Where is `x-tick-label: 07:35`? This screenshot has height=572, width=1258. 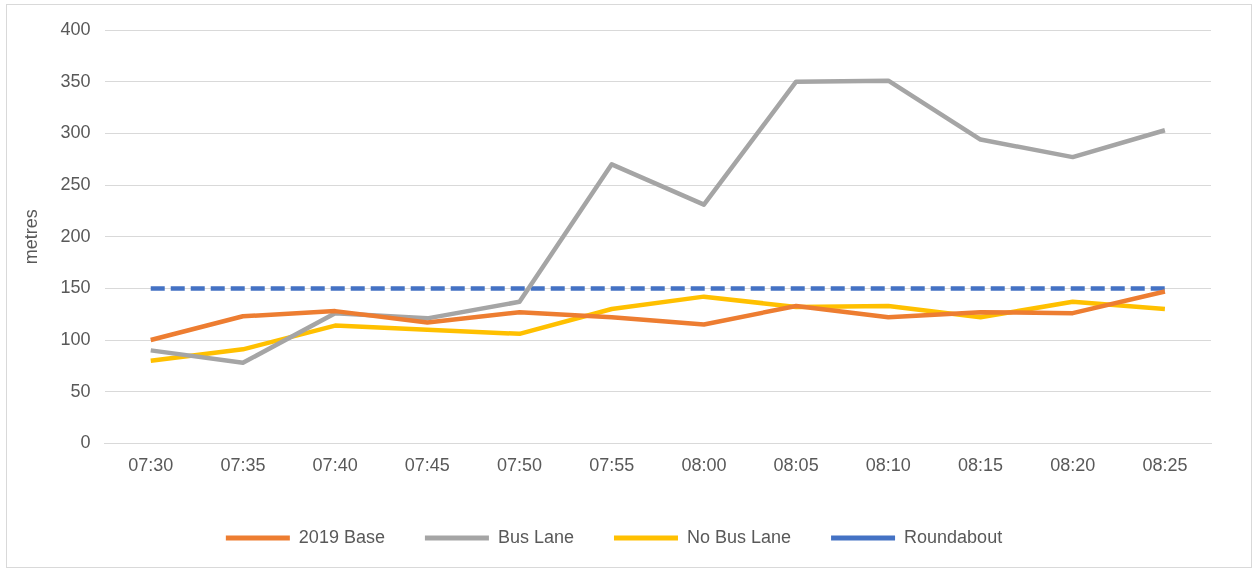
x-tick-label: 07:35 is located at coordinates (243, 465).